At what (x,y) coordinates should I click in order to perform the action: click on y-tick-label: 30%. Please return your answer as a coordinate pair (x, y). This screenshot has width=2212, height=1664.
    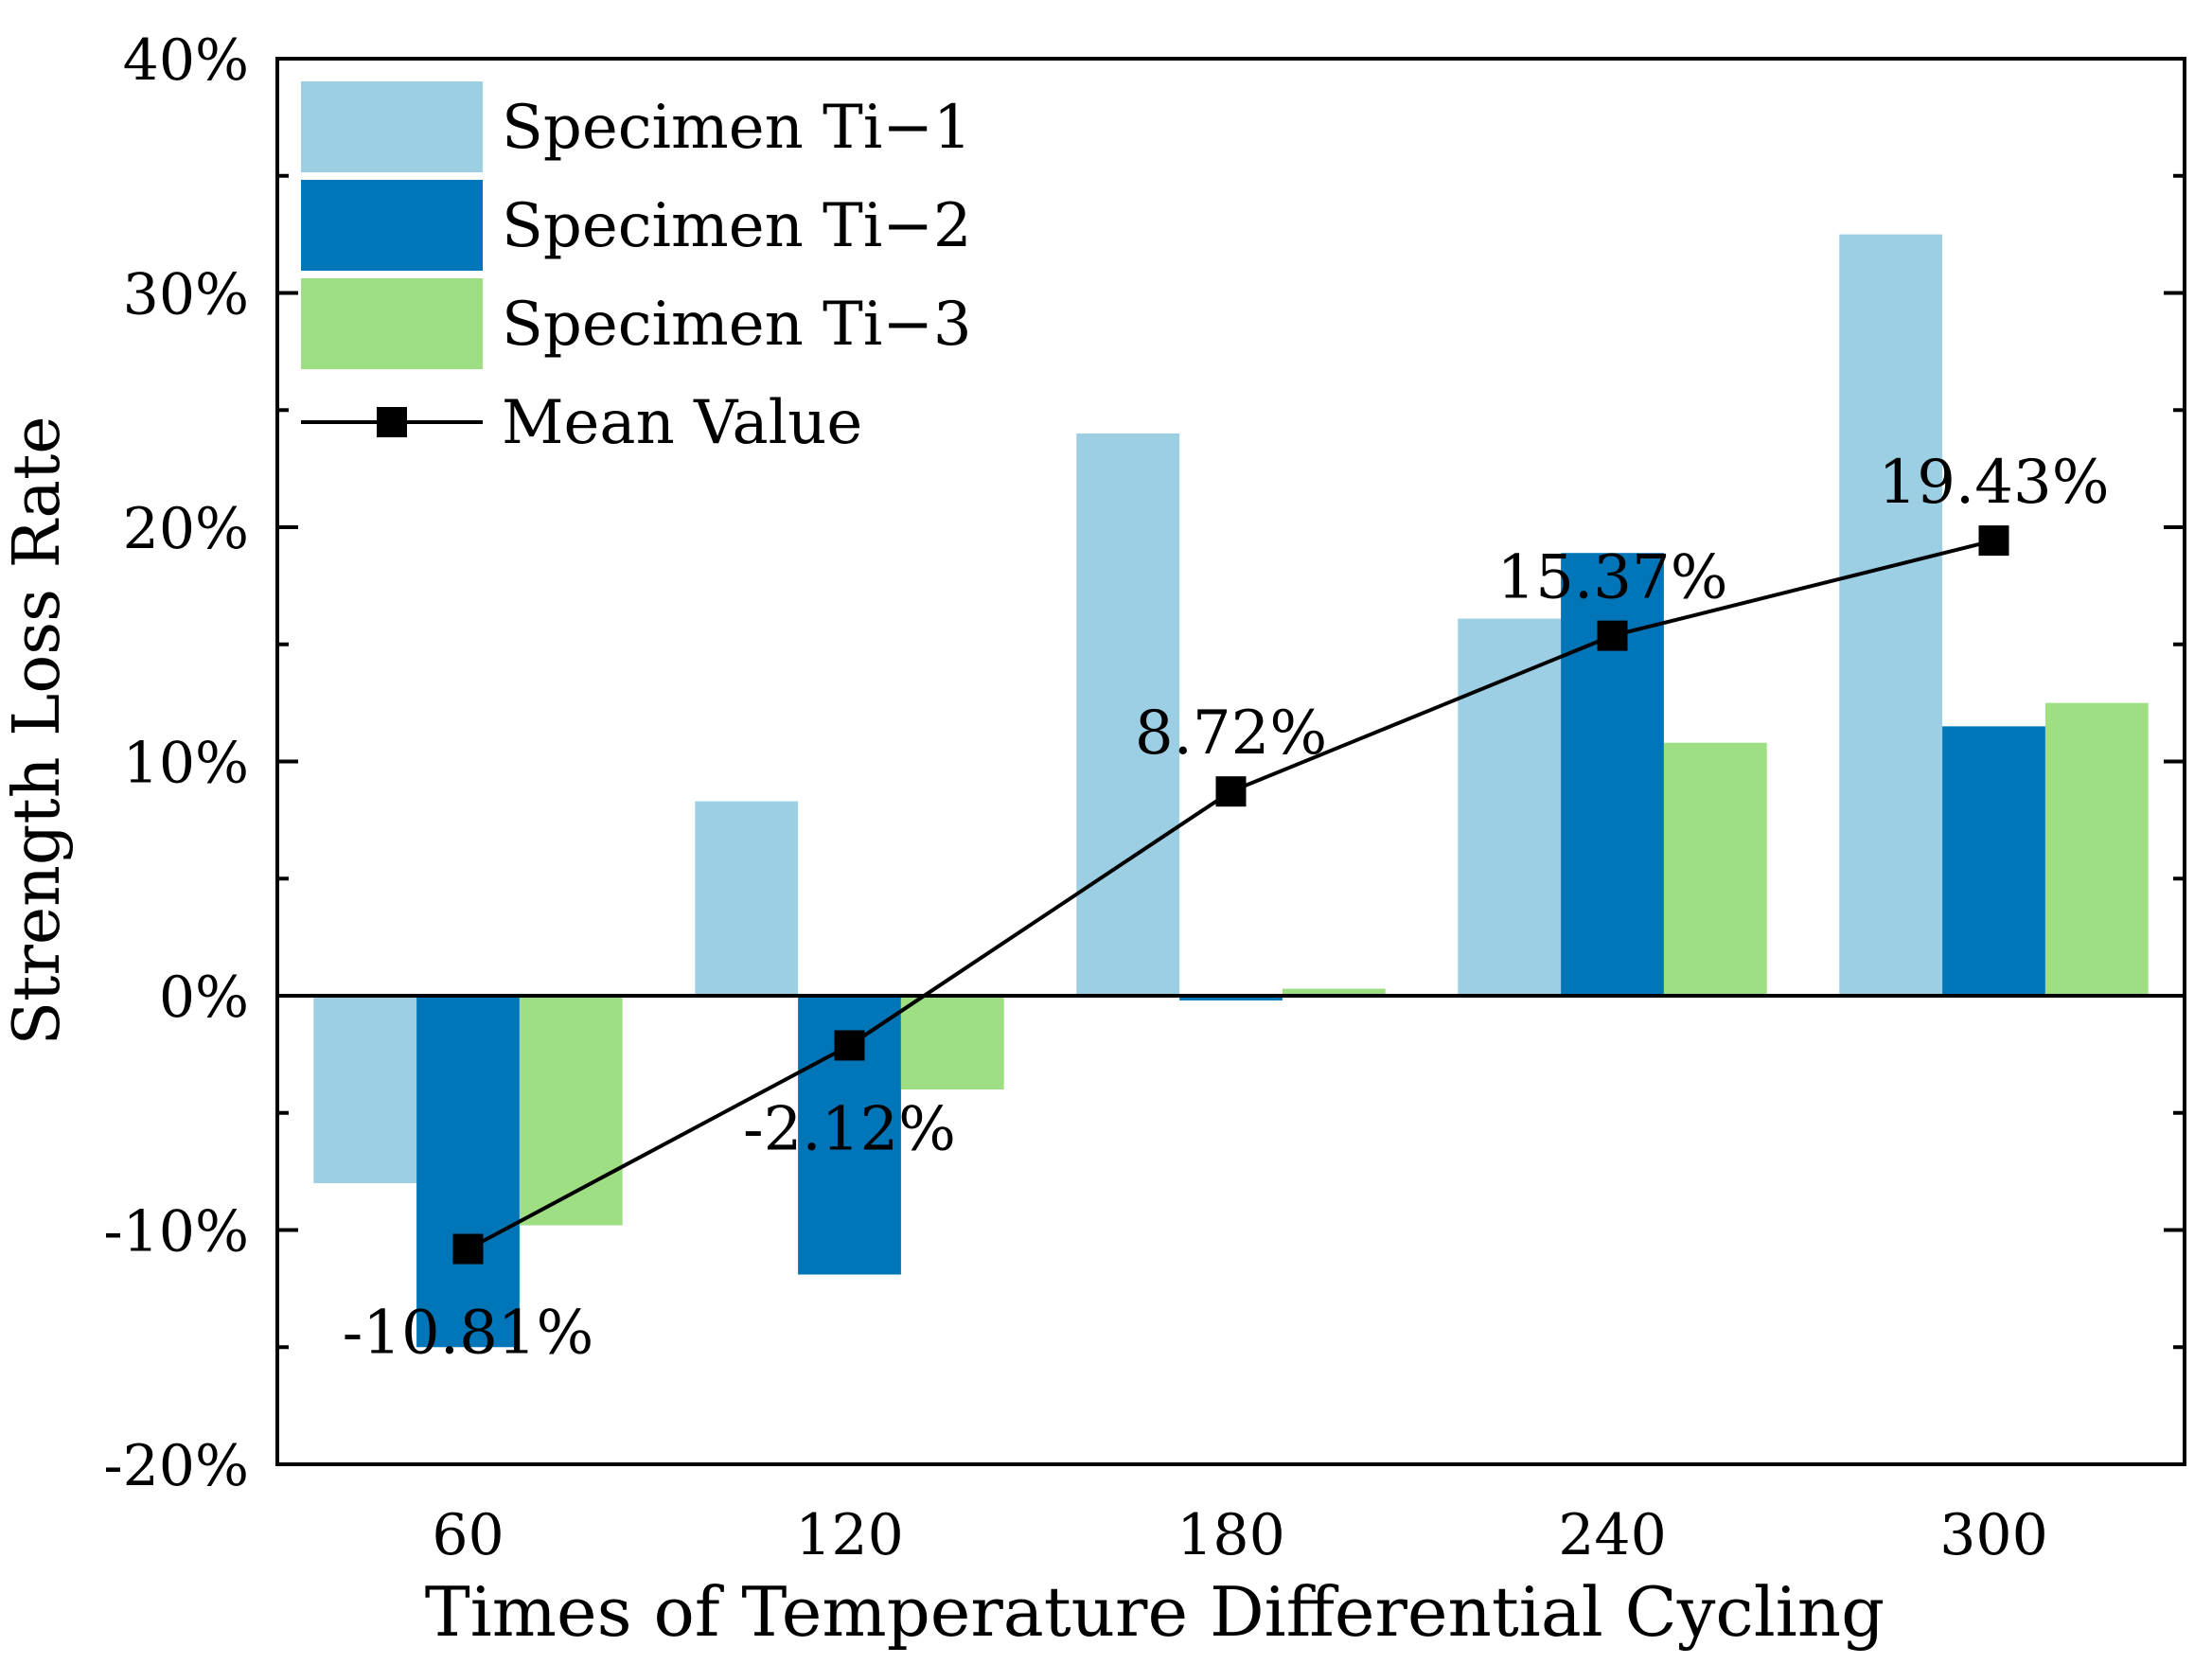
    Looking at the image, I should click on (186, 295).